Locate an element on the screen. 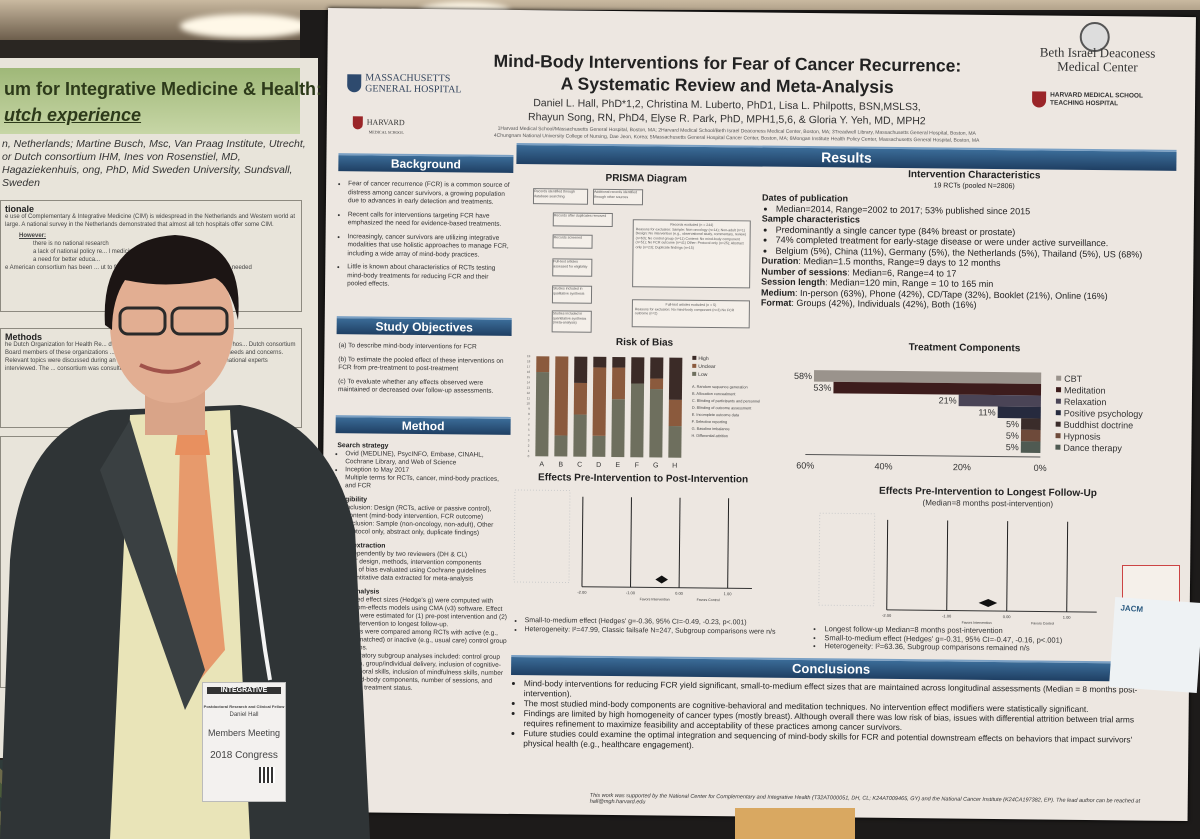 This screenshot has height=839, width=1200. x-tick-label: C is located at coordinates (579, 465).